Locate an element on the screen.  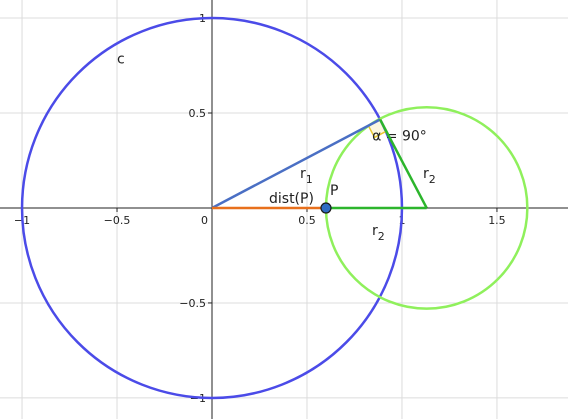
x-tick-label: −0.5 is located at coordinates (117, 220).